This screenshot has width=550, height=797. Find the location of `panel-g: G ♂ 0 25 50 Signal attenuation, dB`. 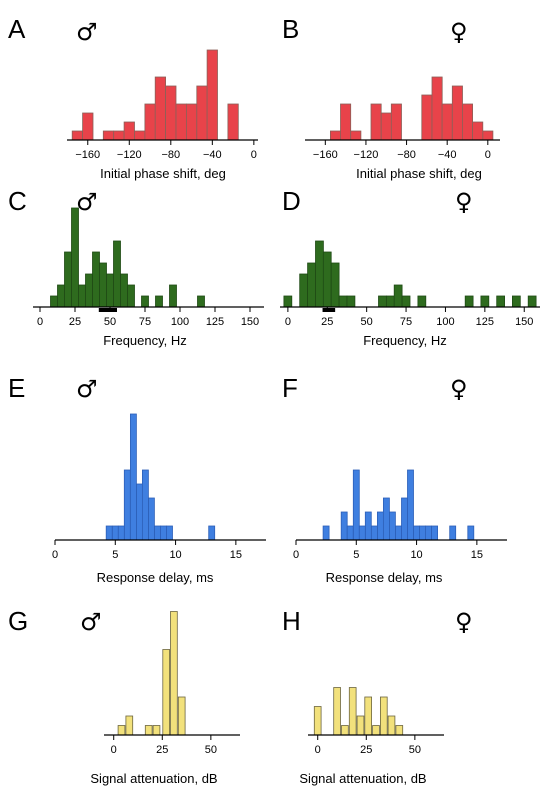

panel-g: G ♂ 0 25 50 Signal attenuation, dB is located at coordinates (124, 696).